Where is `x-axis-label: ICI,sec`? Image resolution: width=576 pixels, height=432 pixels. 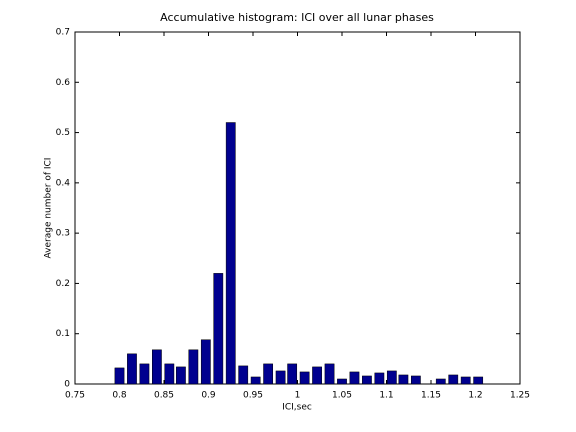
x-axis-label: ICI,sec is located at coordinates (297, 408).